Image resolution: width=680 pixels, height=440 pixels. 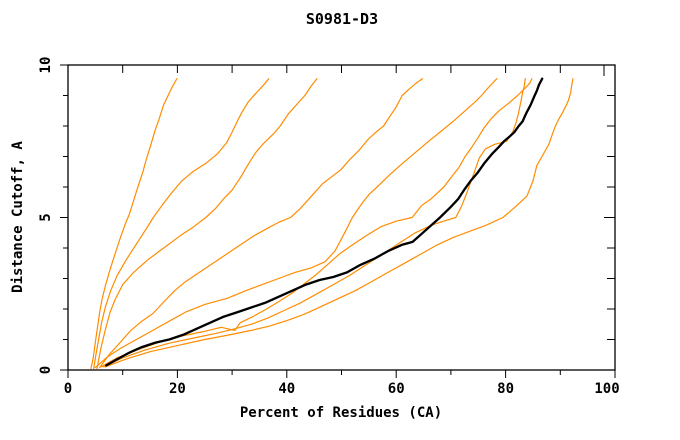 I want to click on x-tick-label: 20, so click(x=177, y=389).